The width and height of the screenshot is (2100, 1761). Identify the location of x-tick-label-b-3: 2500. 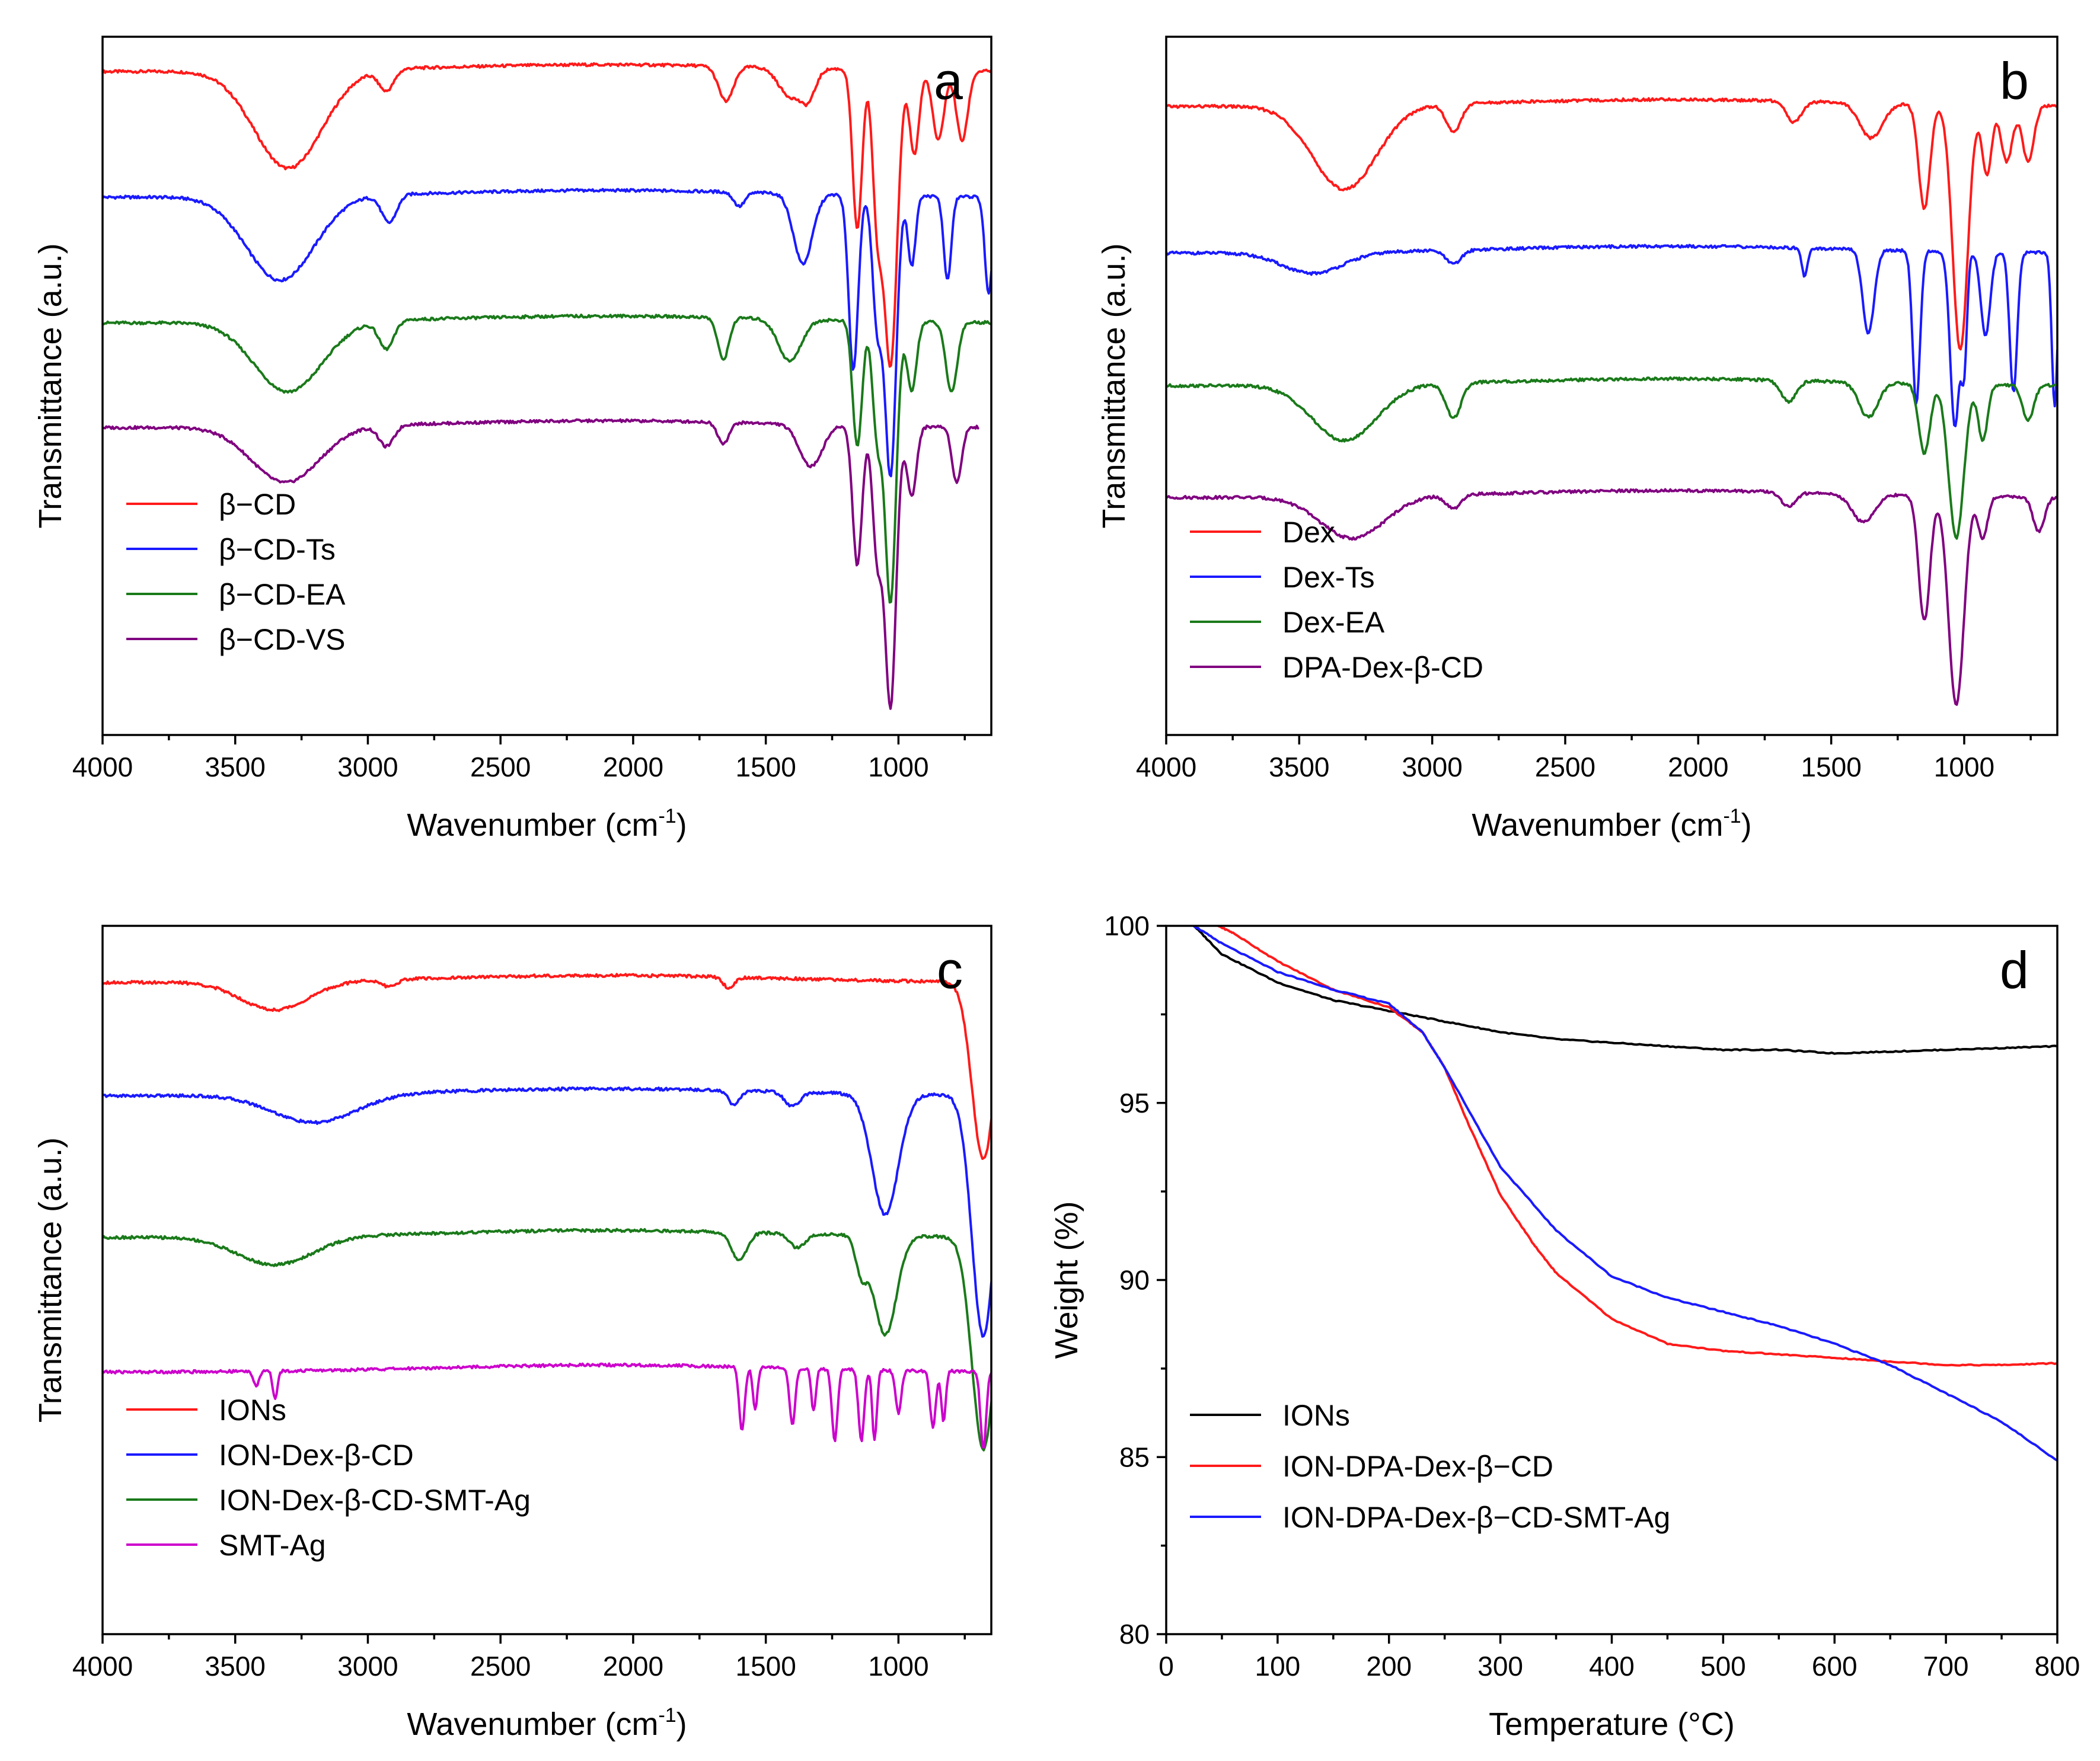
(1565, 767).